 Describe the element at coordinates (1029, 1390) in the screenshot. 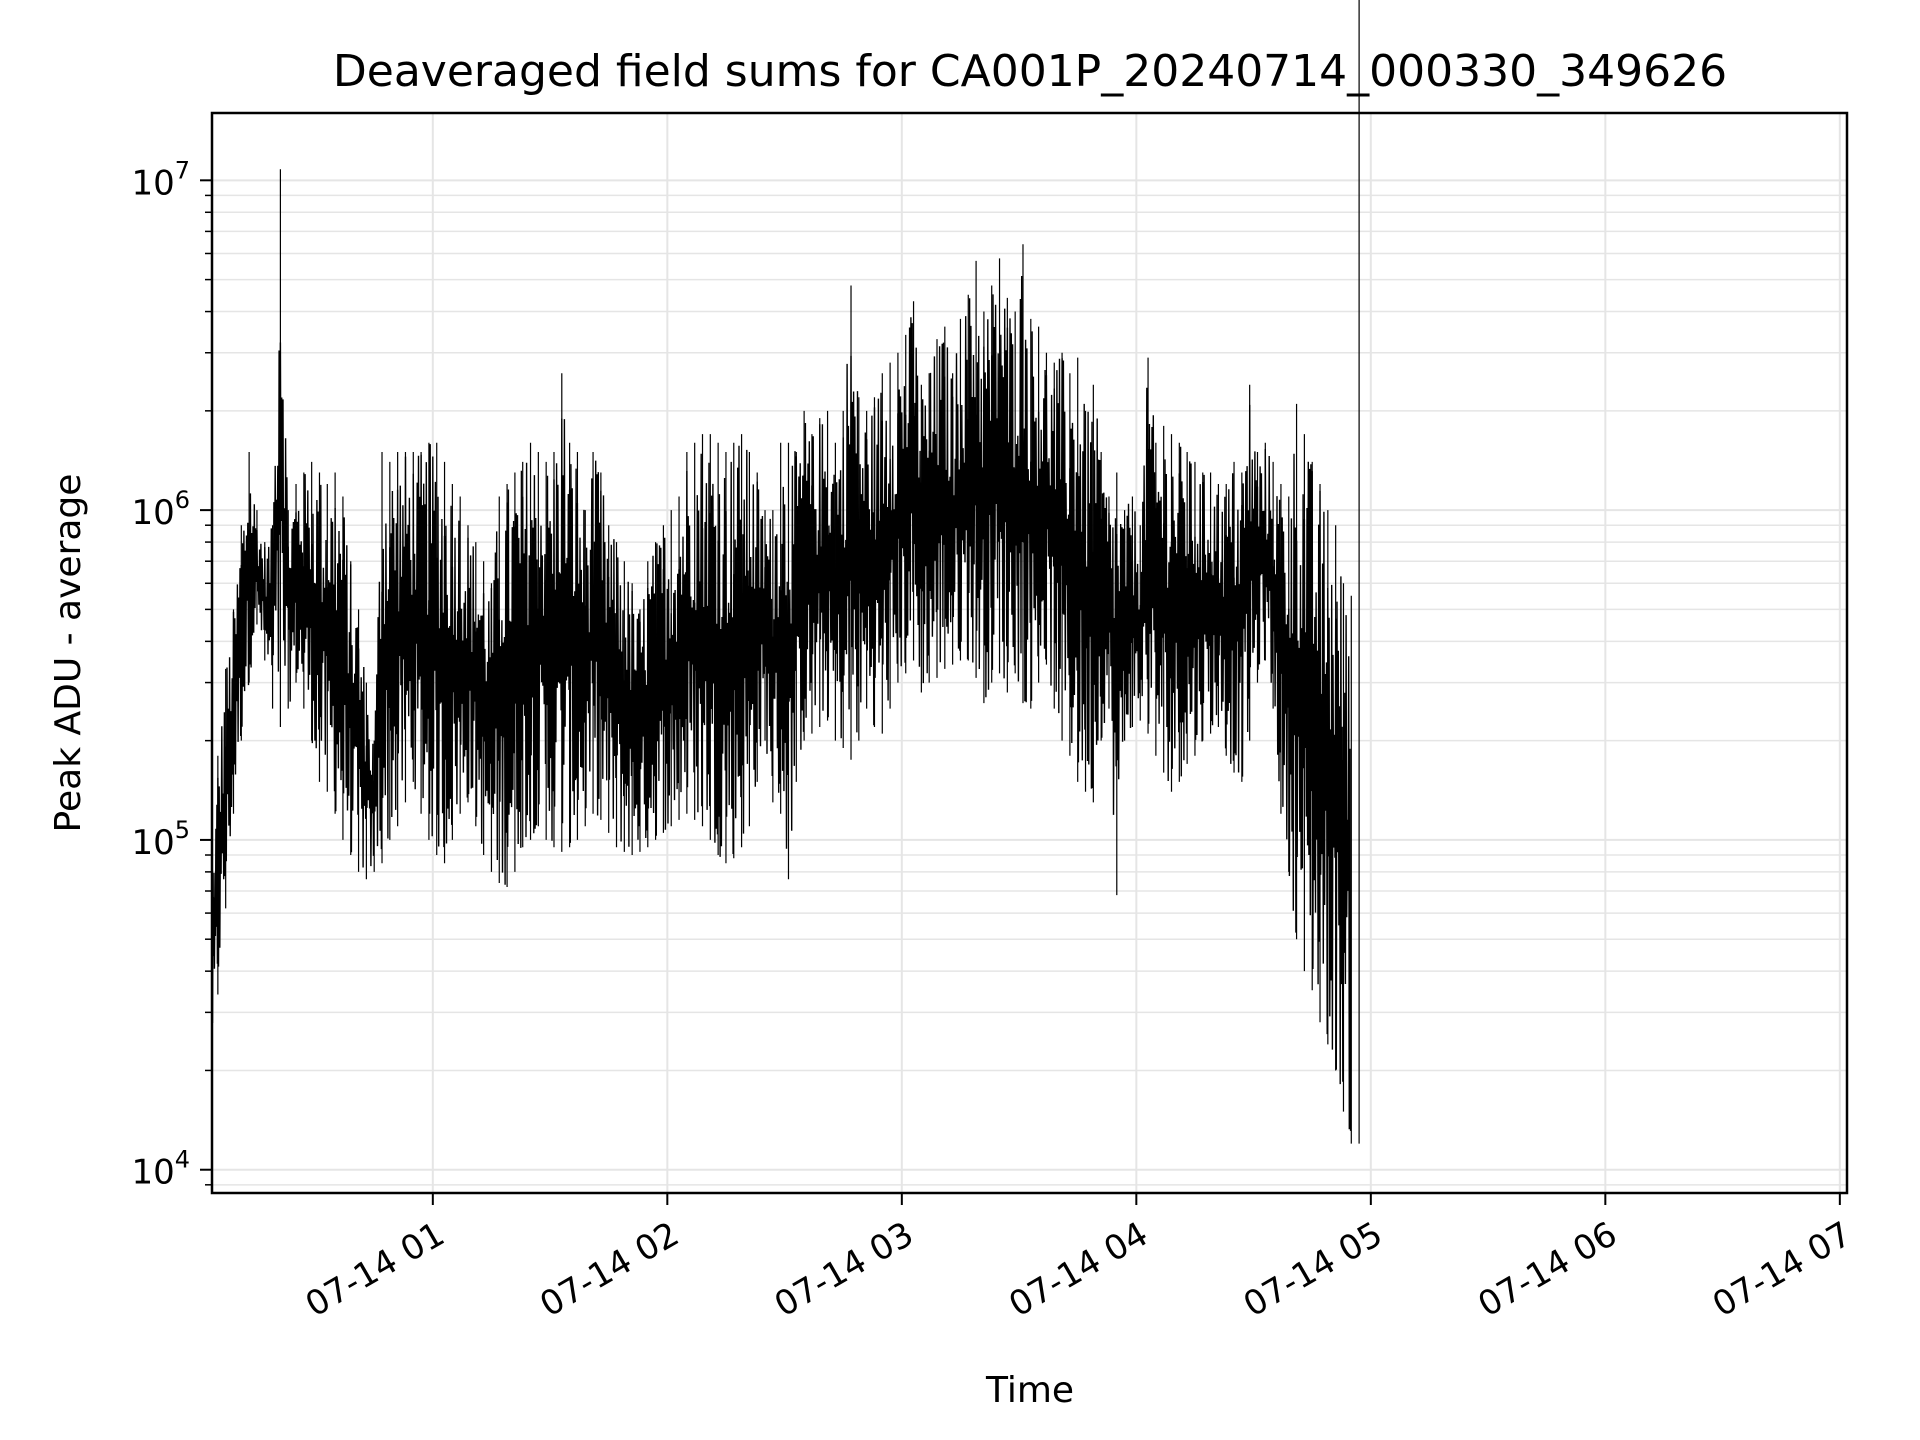

I see `x-axis-label: Time` at that location.